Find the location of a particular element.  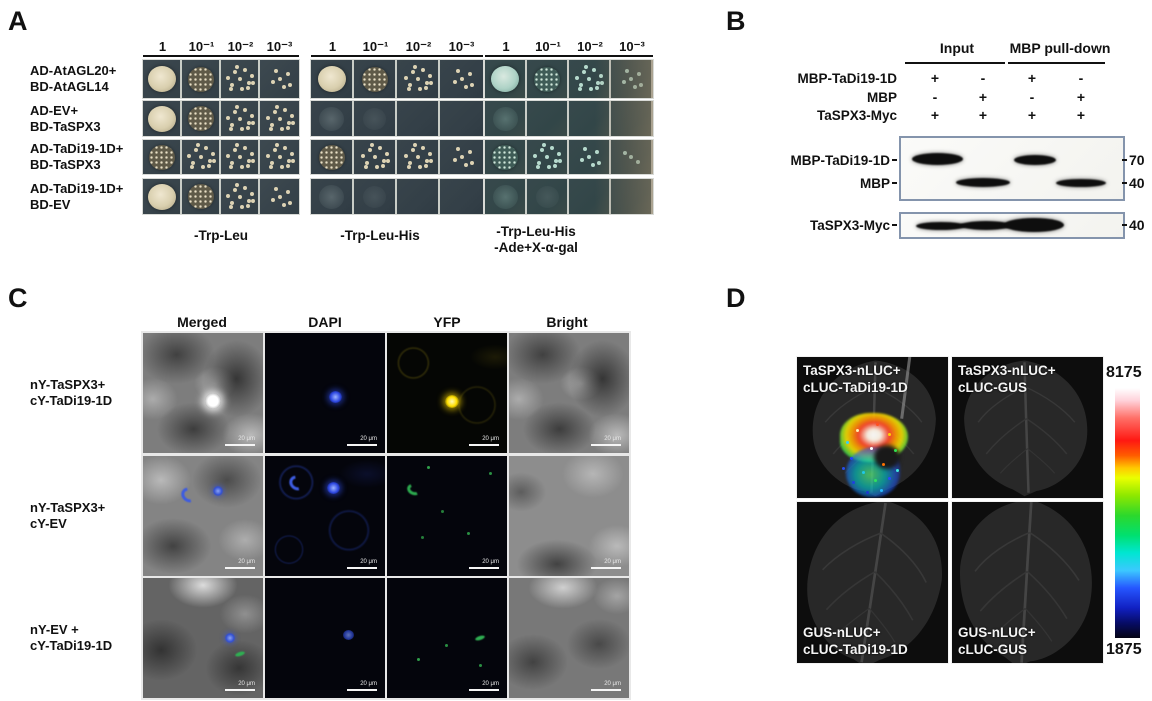

bifc-row-label: nY-EV + cY-TaDi19-1D is located at coordinates (85, 638).